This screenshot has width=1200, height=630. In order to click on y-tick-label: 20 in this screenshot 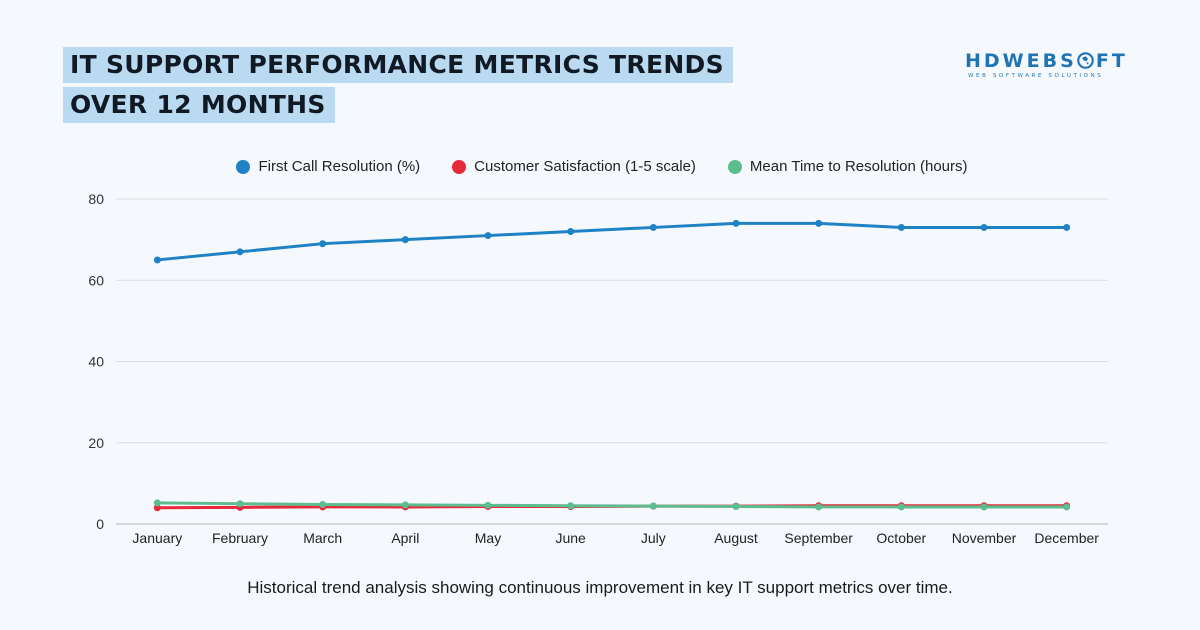, I will do `click(96, 443)`.